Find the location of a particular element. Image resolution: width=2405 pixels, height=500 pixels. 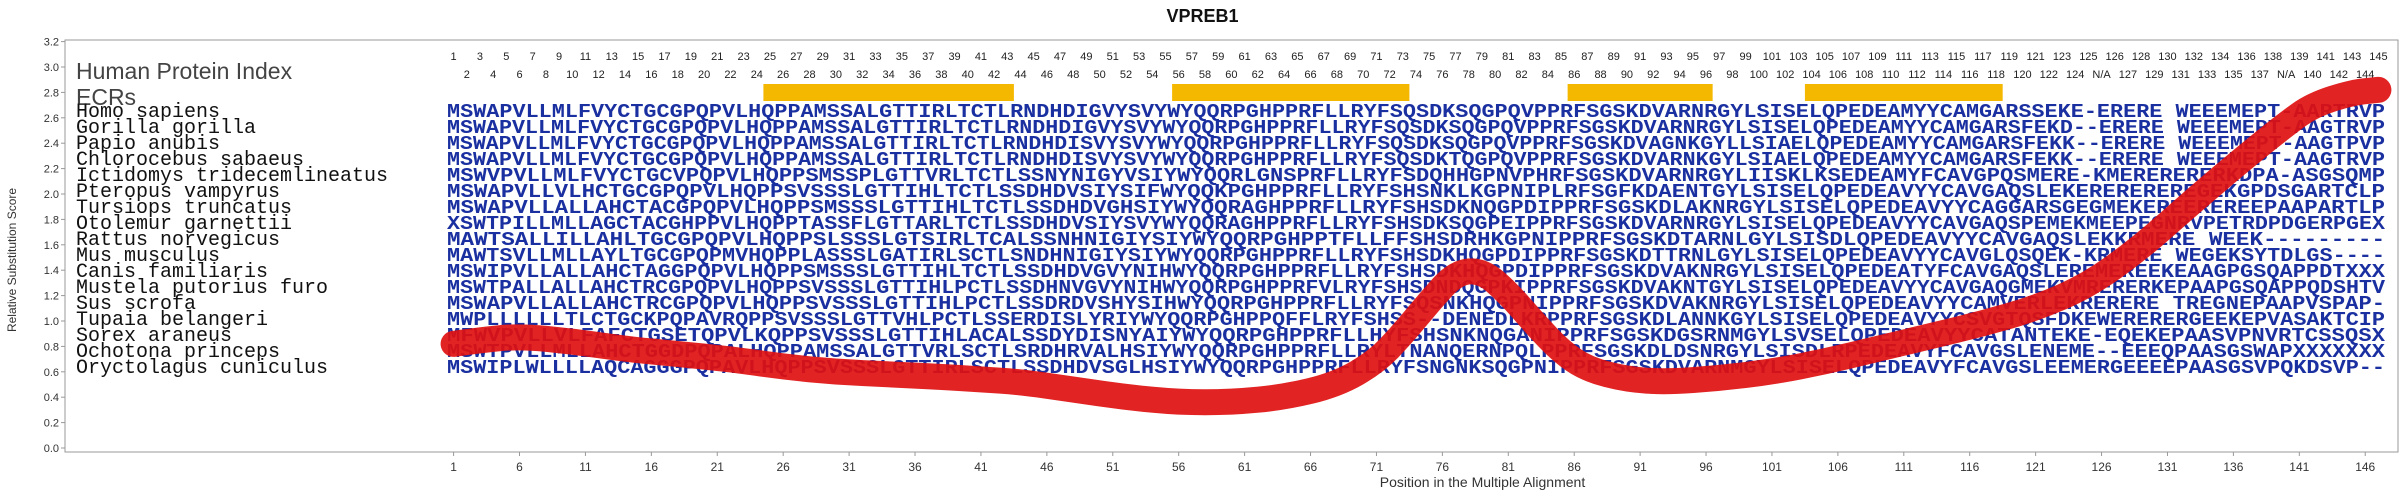

human-index-number: 37 is located at coordinates (928, 57).